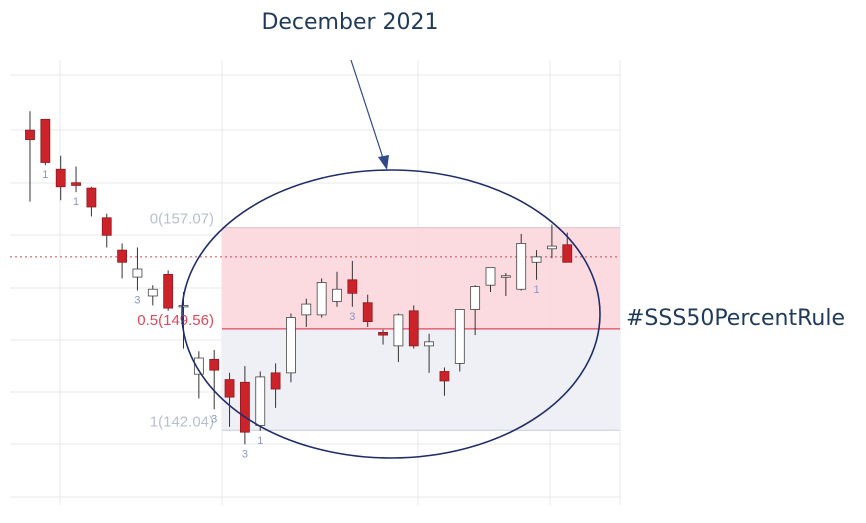 Image resolution: width=866 pixels, height=523 pixels. I want to click on annotation-arrow, so click(367, 109).